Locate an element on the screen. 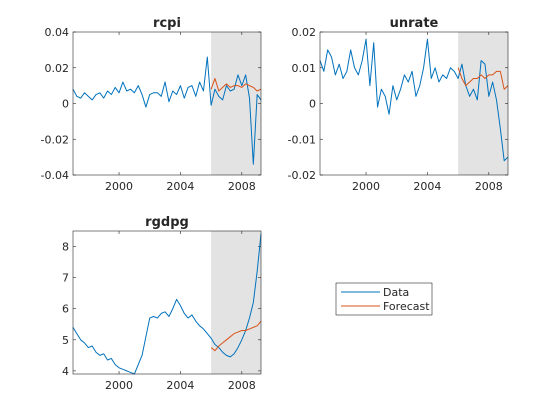 The image size is (560, 420). subplot-title: rgdpg is located at coordinates (167, 222).